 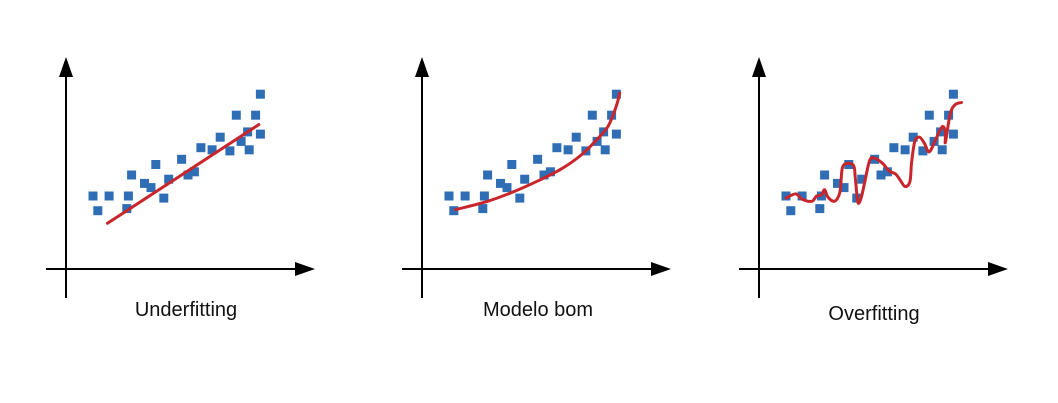 What do you see at coordinates (538, 310) in the screenshot?
I see `panel-caption: Modelo bom` at bounding box center [538, 310].